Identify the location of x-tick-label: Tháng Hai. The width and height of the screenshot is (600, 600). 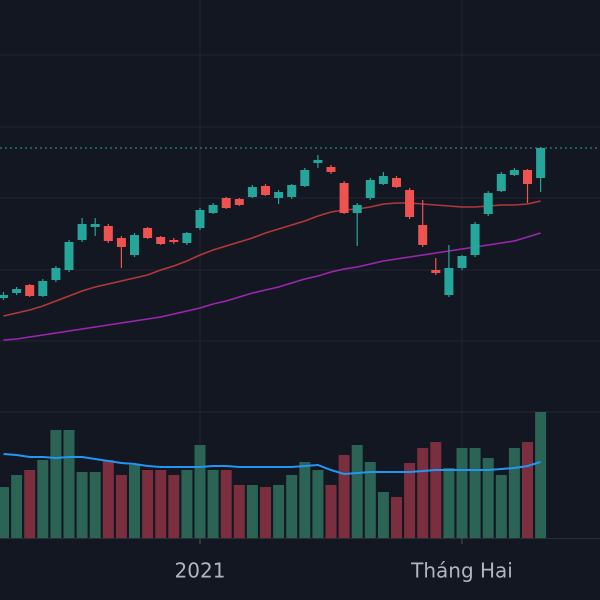
(461, 571).